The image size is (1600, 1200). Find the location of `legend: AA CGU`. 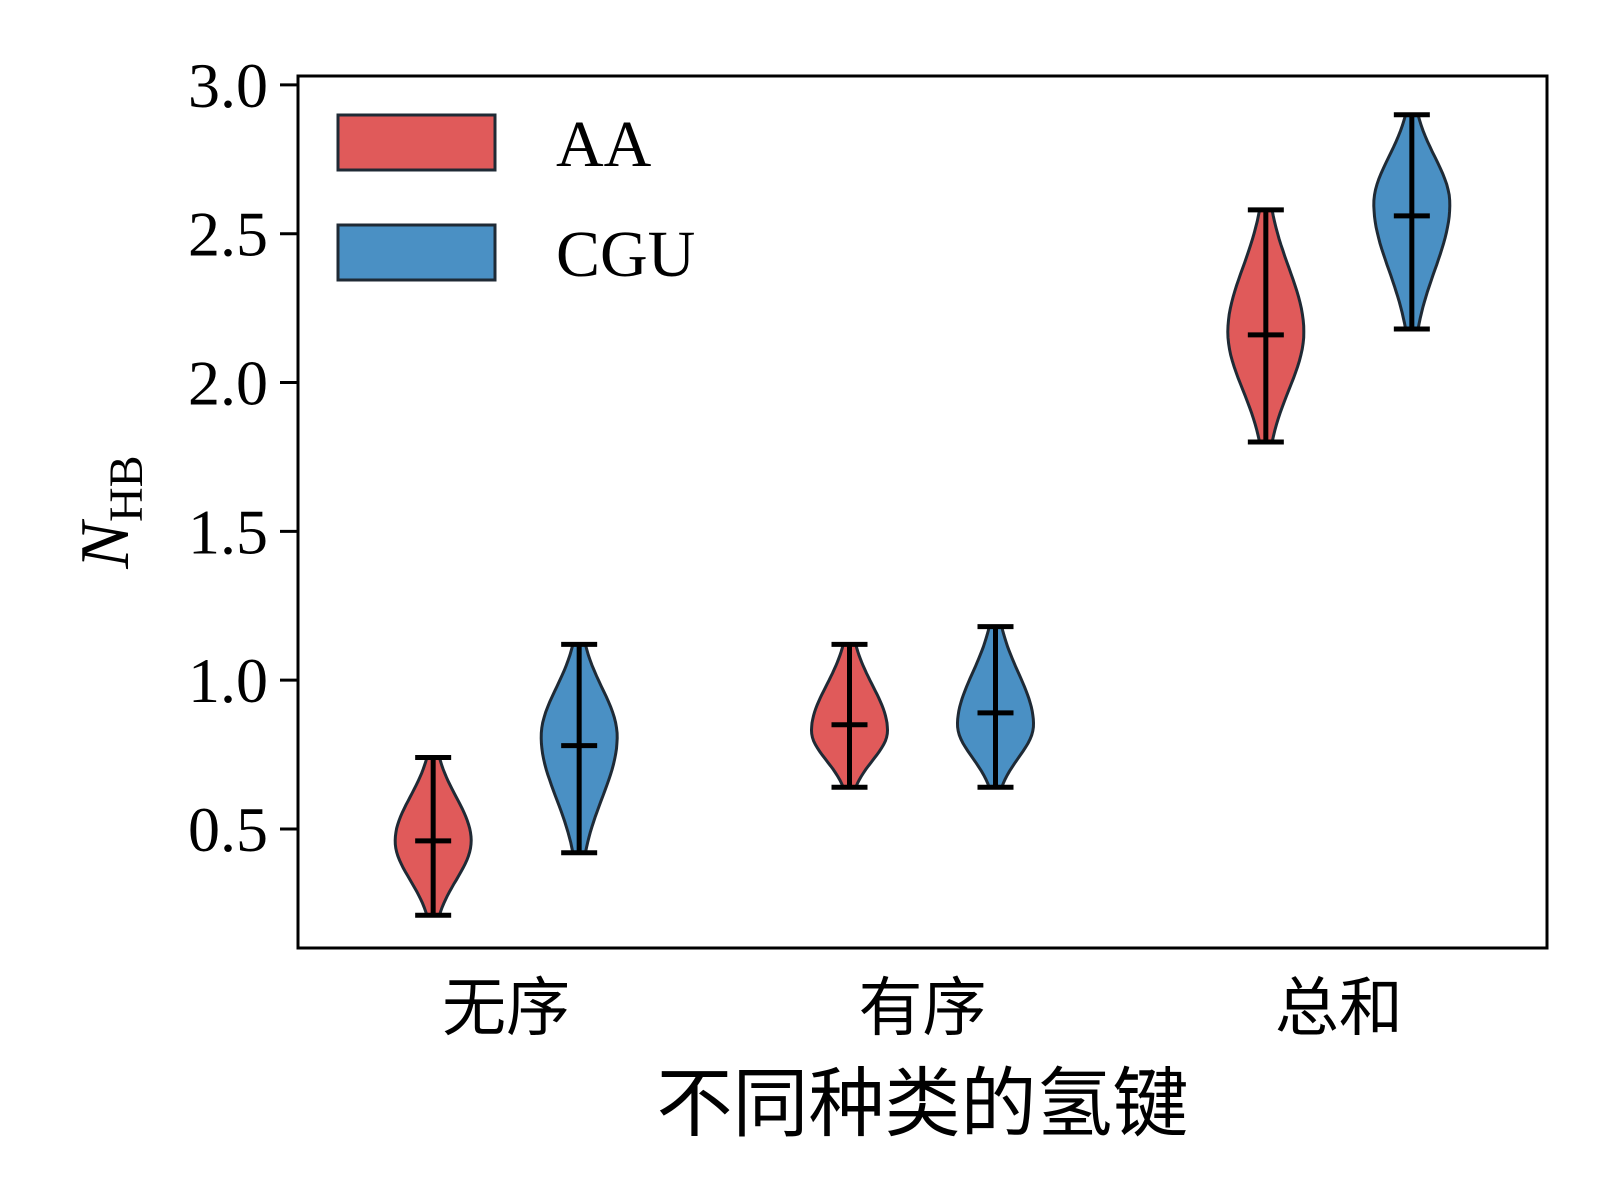

legend: AA CGU is located at coordinates (515, 199).